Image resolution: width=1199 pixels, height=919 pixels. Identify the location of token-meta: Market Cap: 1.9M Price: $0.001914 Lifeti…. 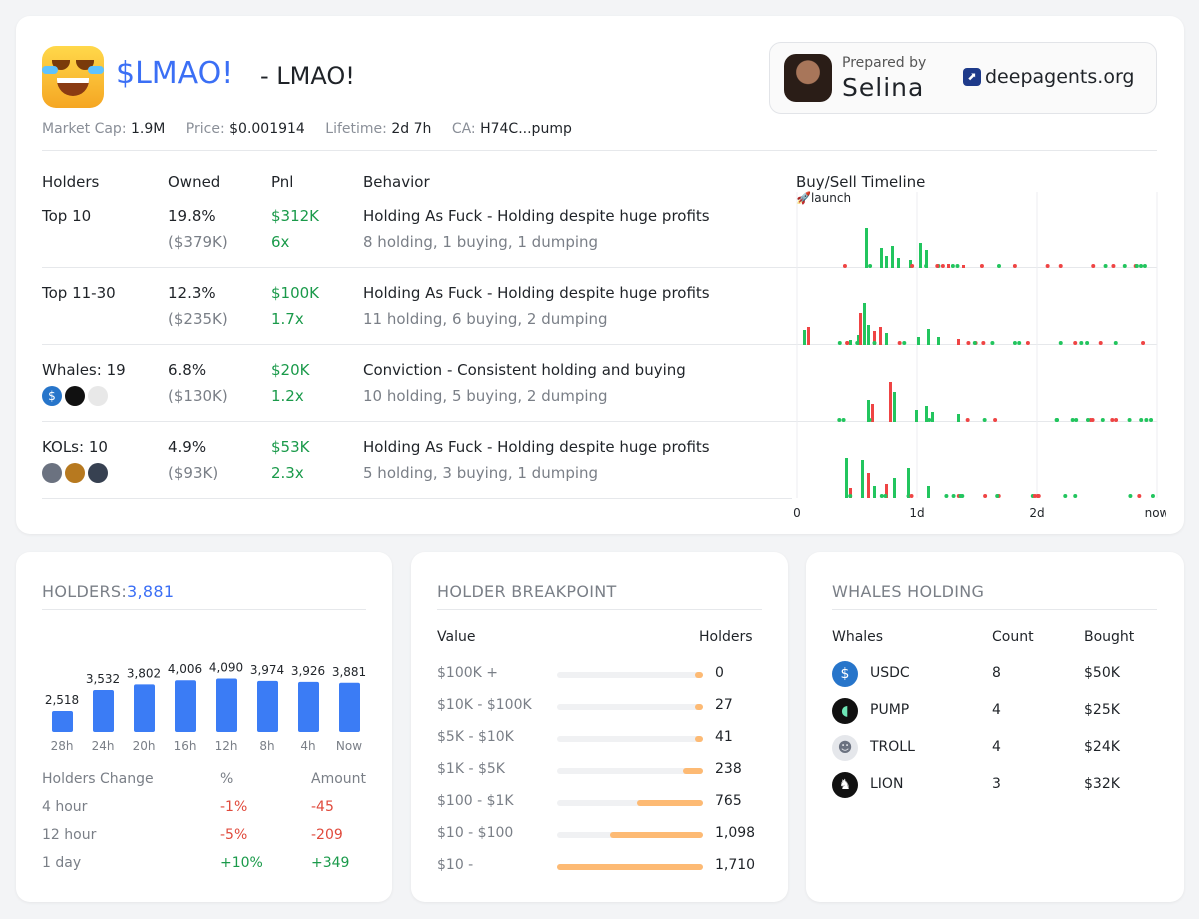
(307, 129).